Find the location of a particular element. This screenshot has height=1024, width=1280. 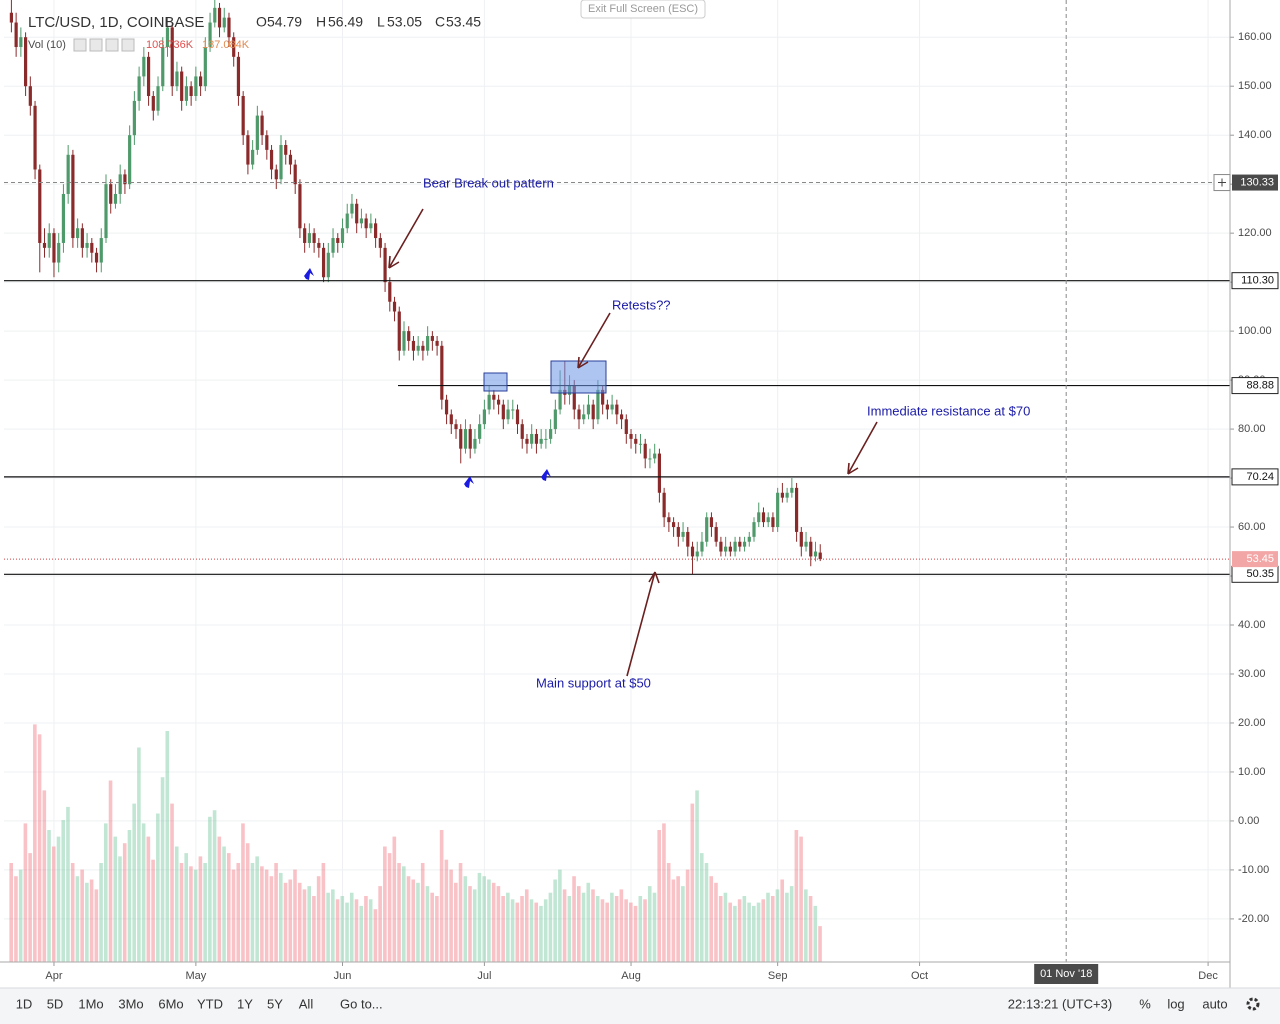

range-button: 6Mo is located at coordinates (170, 1003).